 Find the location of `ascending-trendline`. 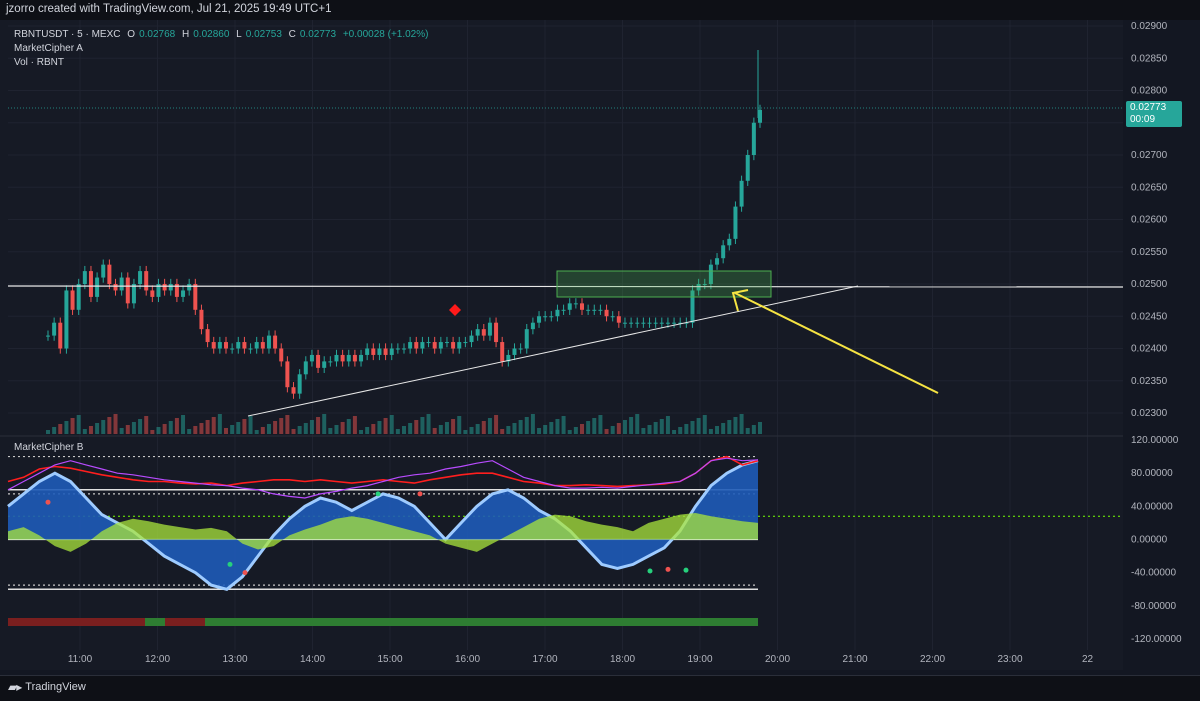

ascending-trendline is located at coordinates (553, 351).